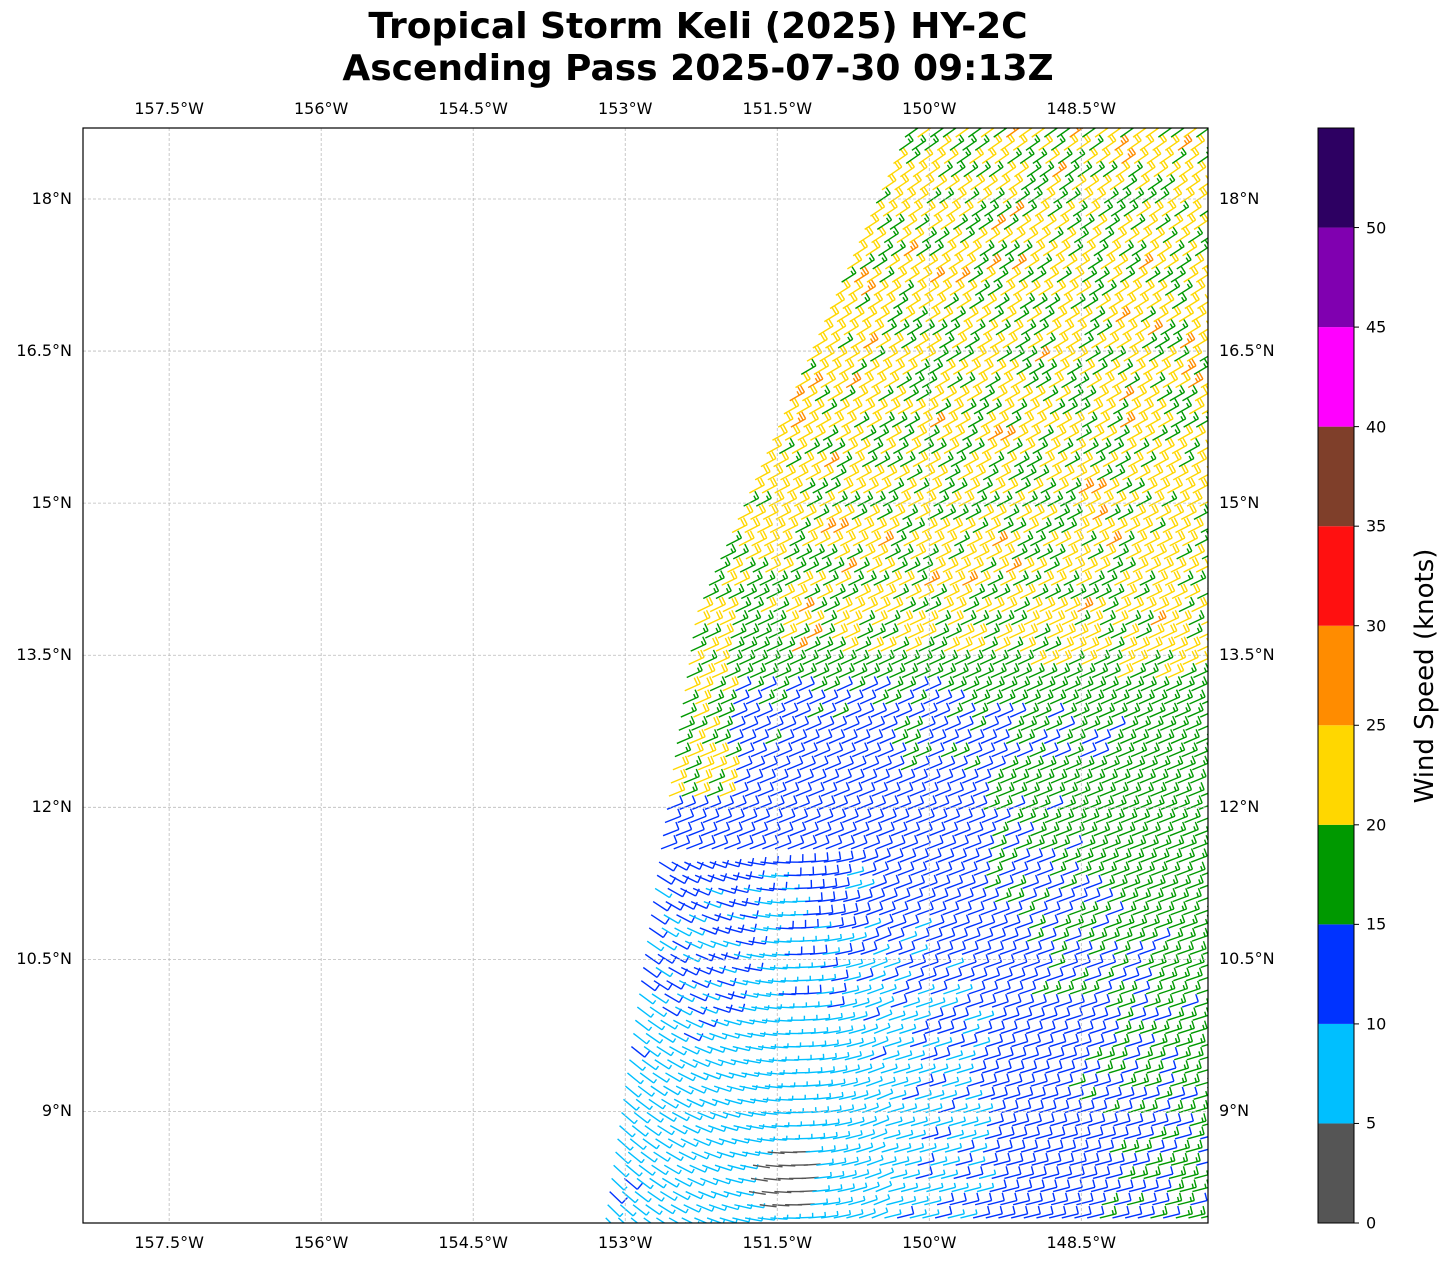  What do you see at coordinates (625, 108) in the screenshot?
I see `lon-tick-label-top: 153°W` at bounding box center [625, 108].